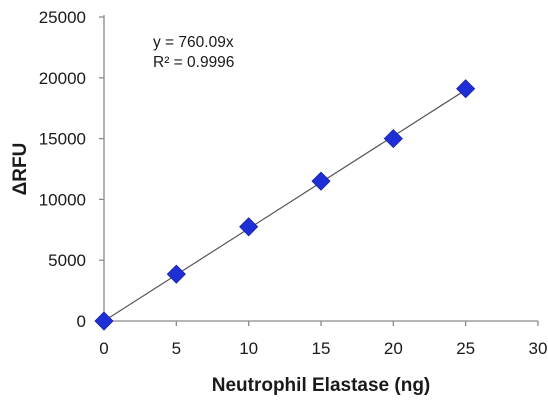 The width and height of the screenshot is (548, 410). Describe the element at coordinates (321, 348) in the screenshot. I see `x-tick-label: 15` at that location.